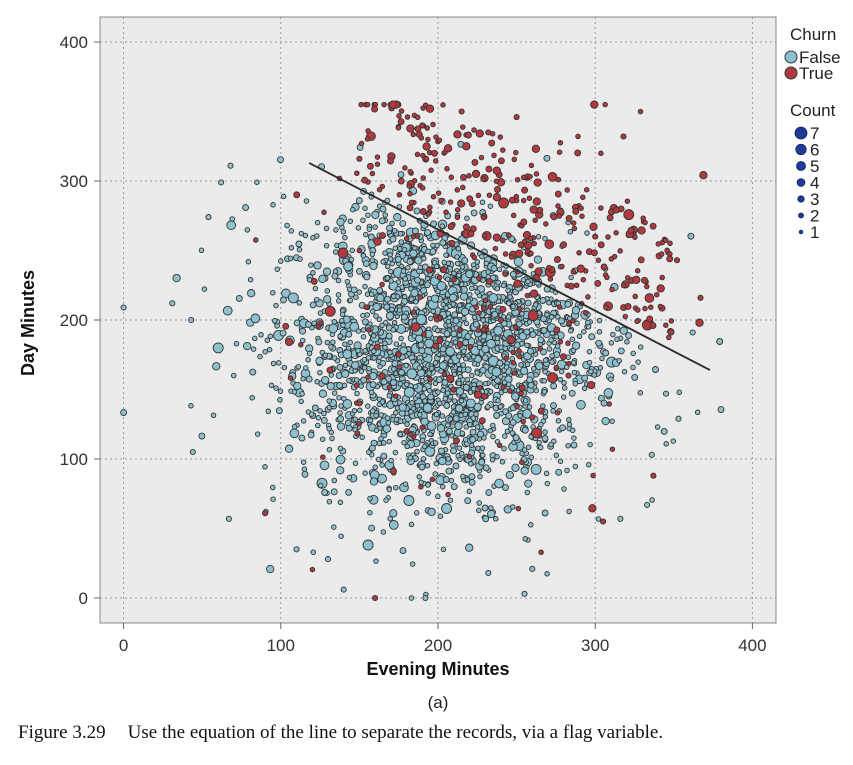 This screenshot has height=765, width=853. I want to click on legend-label-false: False, so click(820, 57).